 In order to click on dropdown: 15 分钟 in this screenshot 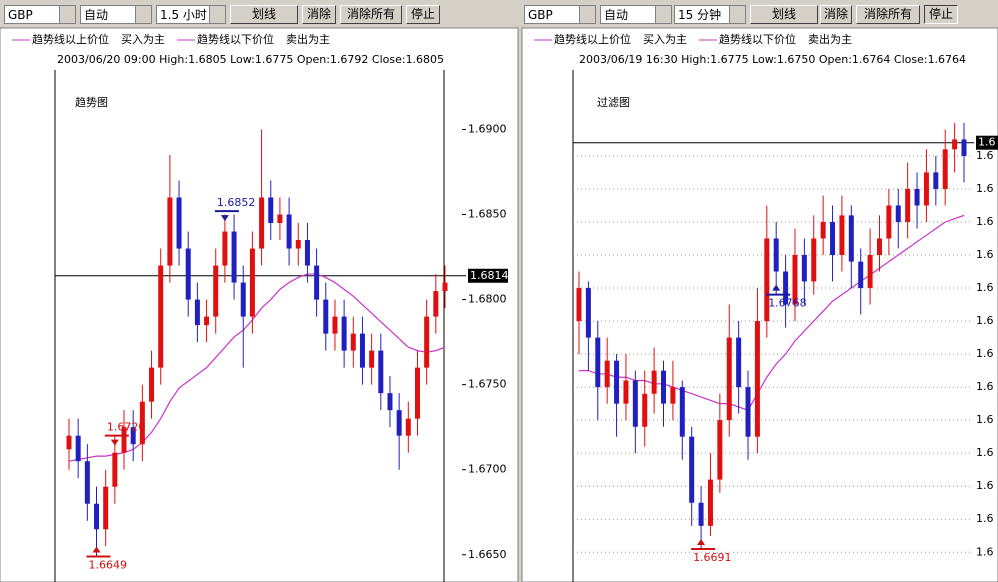, I will do `click(710, 14)`.